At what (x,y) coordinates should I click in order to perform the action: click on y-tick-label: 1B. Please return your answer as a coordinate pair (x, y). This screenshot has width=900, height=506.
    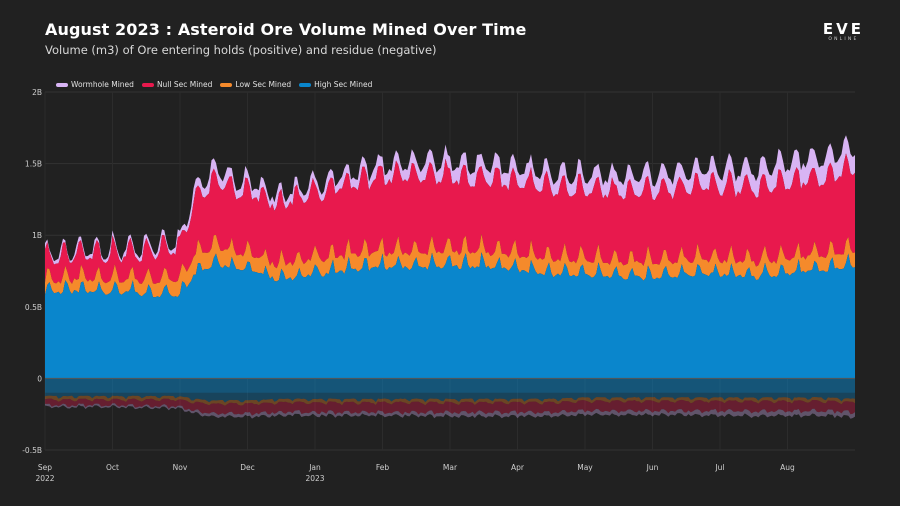
    Looking at the image, I should click on (37, 235).